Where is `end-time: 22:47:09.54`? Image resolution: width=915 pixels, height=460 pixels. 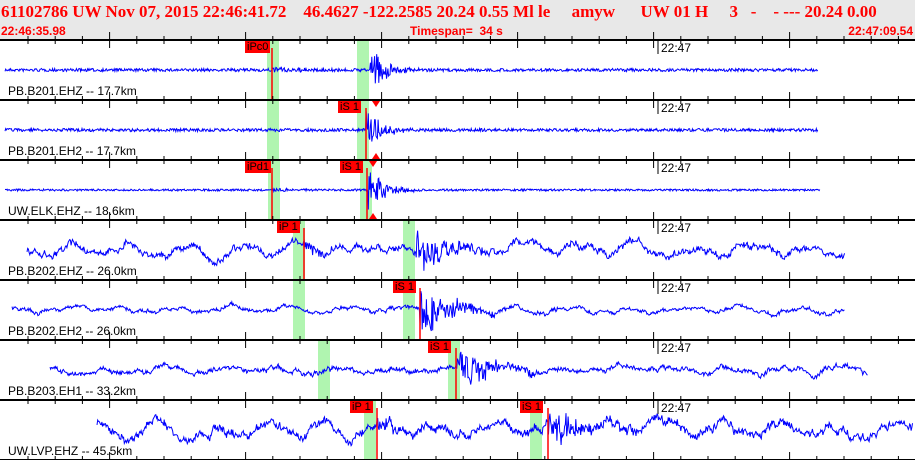 end-time: 22:47:09.54 is located at coordinates (880, 31).